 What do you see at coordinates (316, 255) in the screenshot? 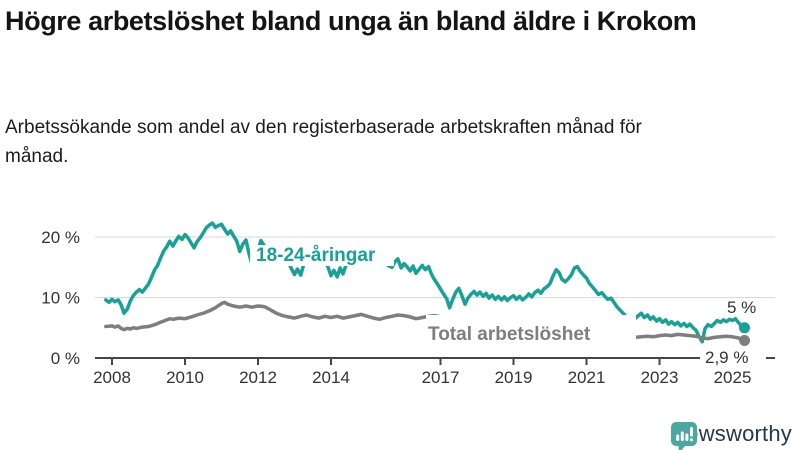
I see `youth-series-label: 18-24-åringar` at bounding box center [316, 255].